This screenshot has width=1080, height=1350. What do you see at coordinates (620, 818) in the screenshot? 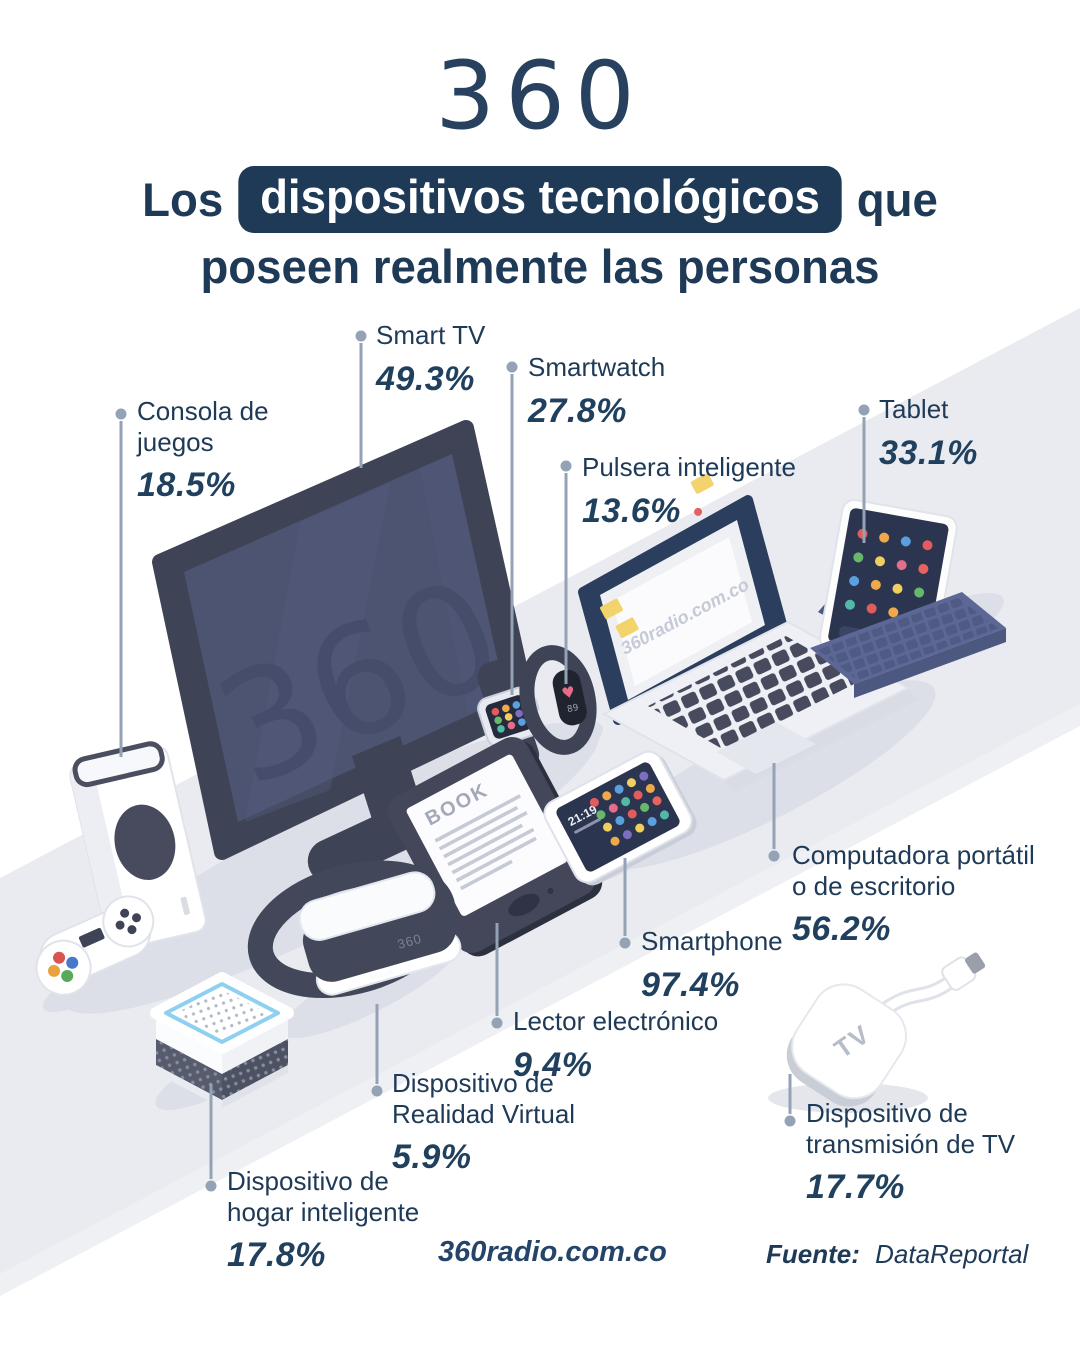
I see `smartphone-illustration: 21:19` at bounding box center [620, 818].